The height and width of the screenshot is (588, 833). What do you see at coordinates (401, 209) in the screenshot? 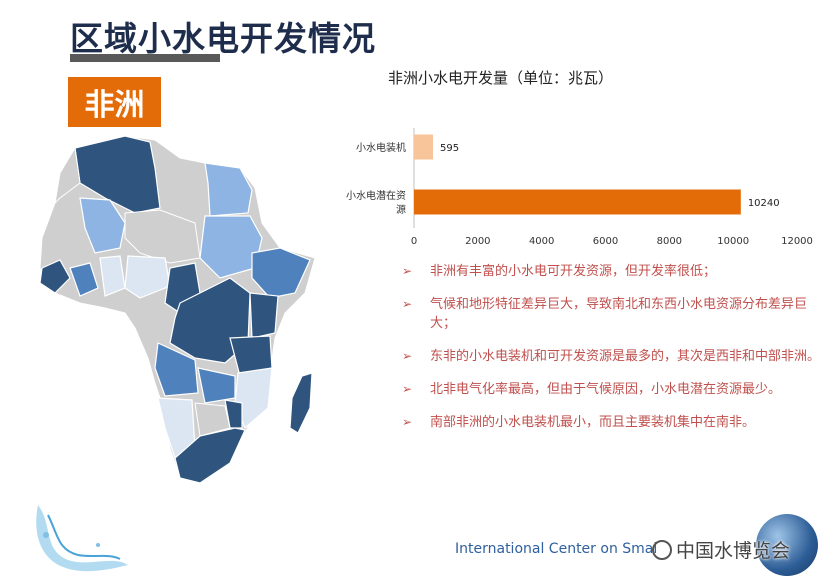
I see `category-label: 源` at bounding box center [401, 209].